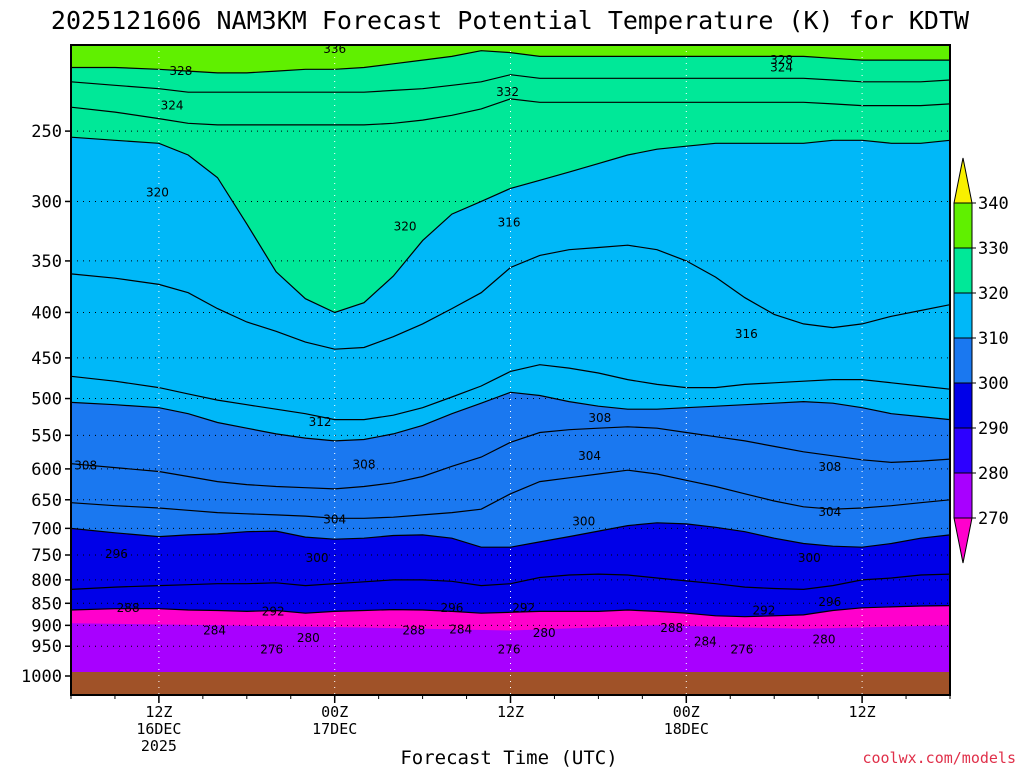  What do you see at coordinates (993, 339) in the screenshot?
I see `colorbar-label: 310` at bounding box center [993, 339].